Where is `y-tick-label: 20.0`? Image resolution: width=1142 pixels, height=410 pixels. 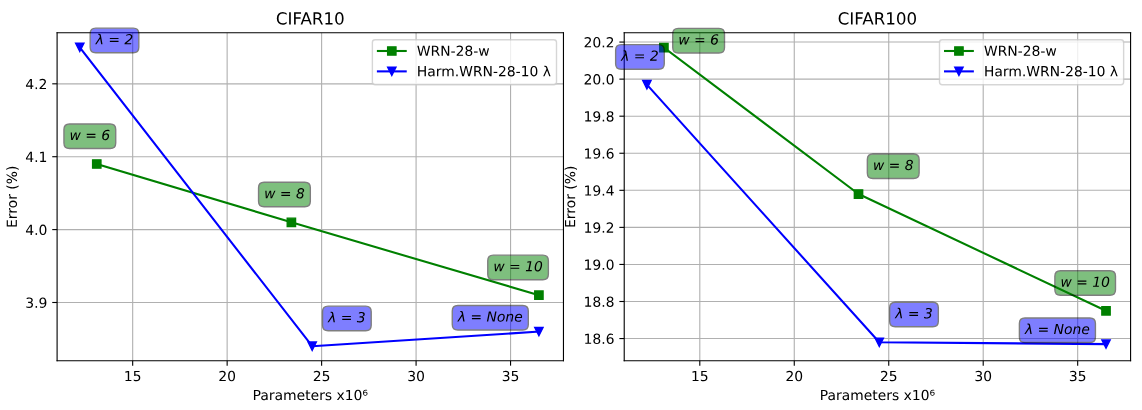 y-tick-label: 20.0 is located at coordinates (599, 79).